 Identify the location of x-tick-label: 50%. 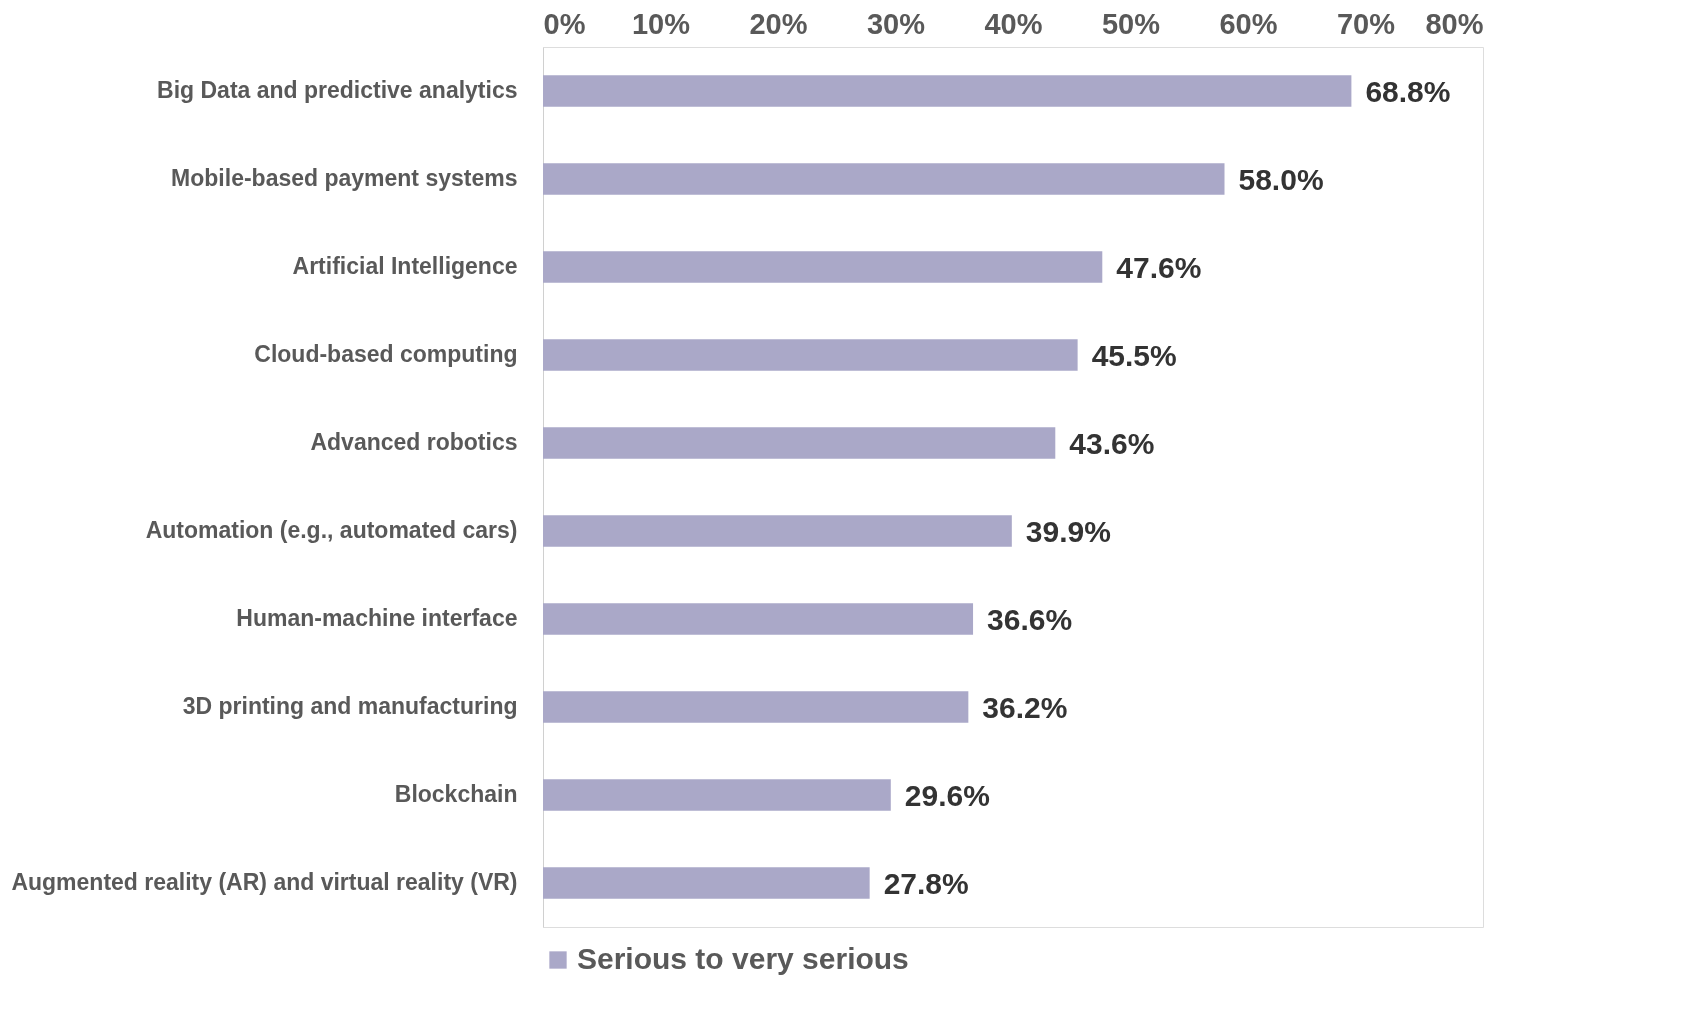
(1131, 23).